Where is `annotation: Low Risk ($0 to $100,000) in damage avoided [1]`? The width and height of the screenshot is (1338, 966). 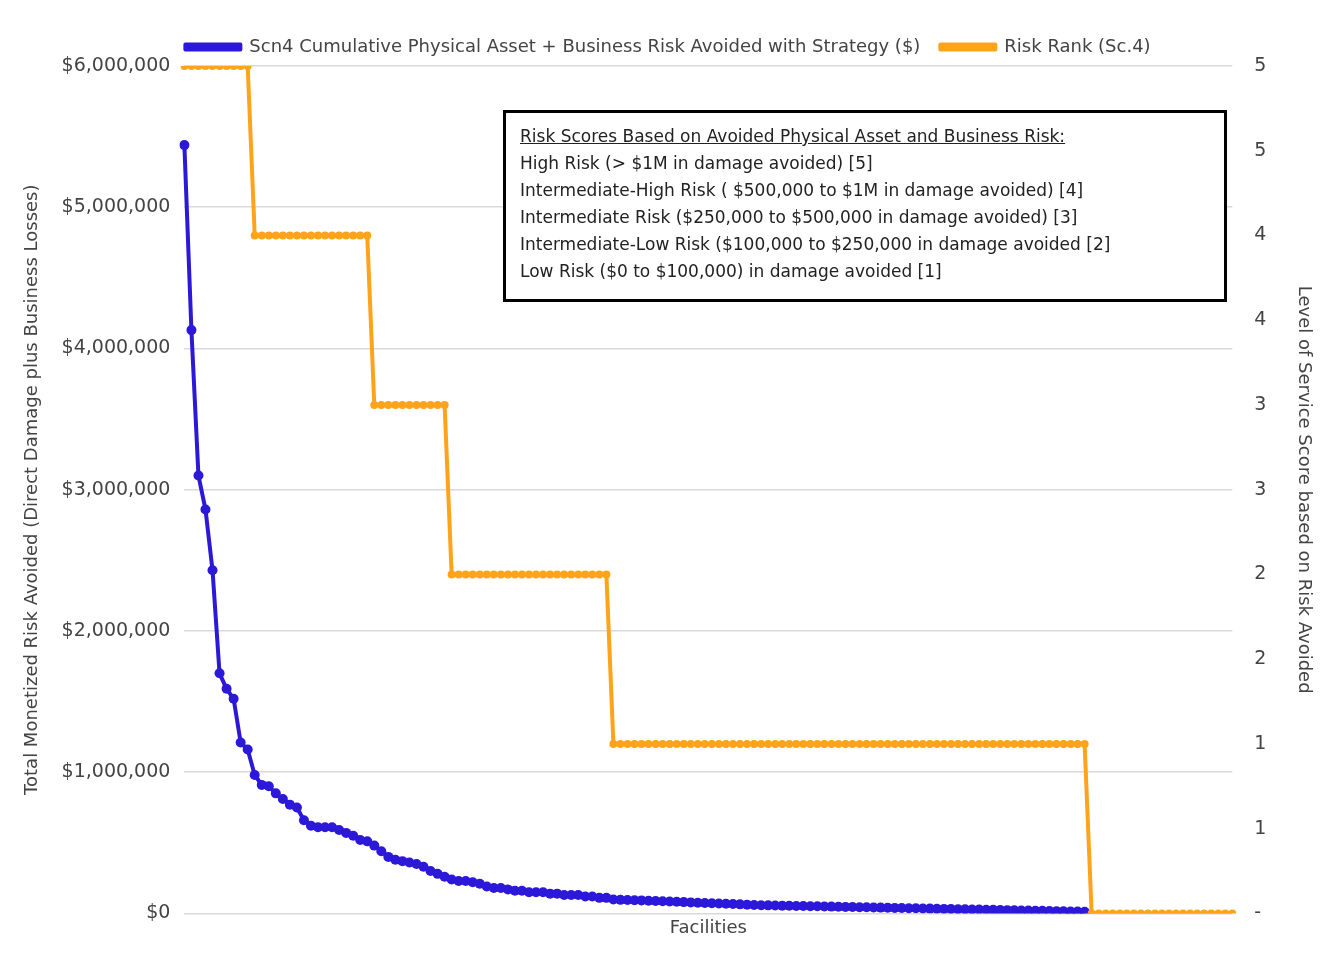
annotation: Low Risk ($0 to $100,000) in damage avoided [1] is located at coordinates (731, 271).